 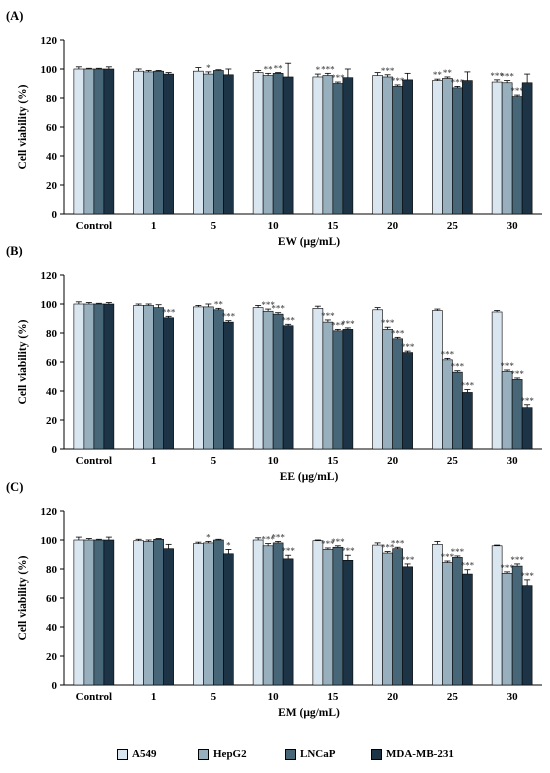 I want to click on legend-item-hepg2: HepG2, so click(x=222, y=754).